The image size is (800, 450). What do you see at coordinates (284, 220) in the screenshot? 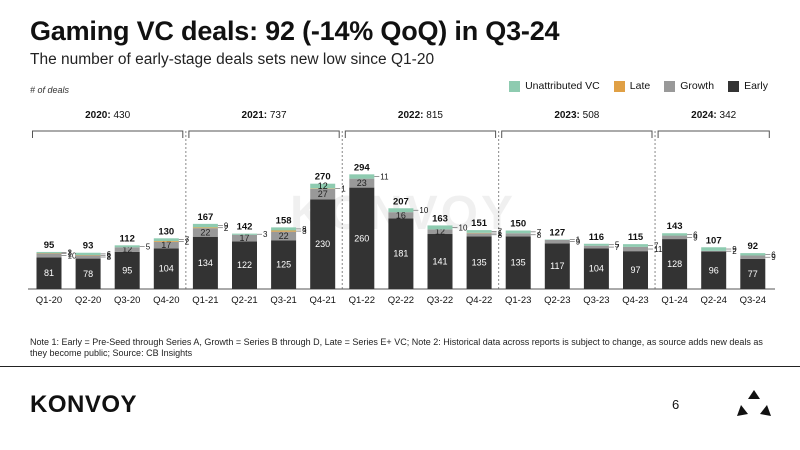
I see `bar-total-label: 158` at bounding box center [284, 220].